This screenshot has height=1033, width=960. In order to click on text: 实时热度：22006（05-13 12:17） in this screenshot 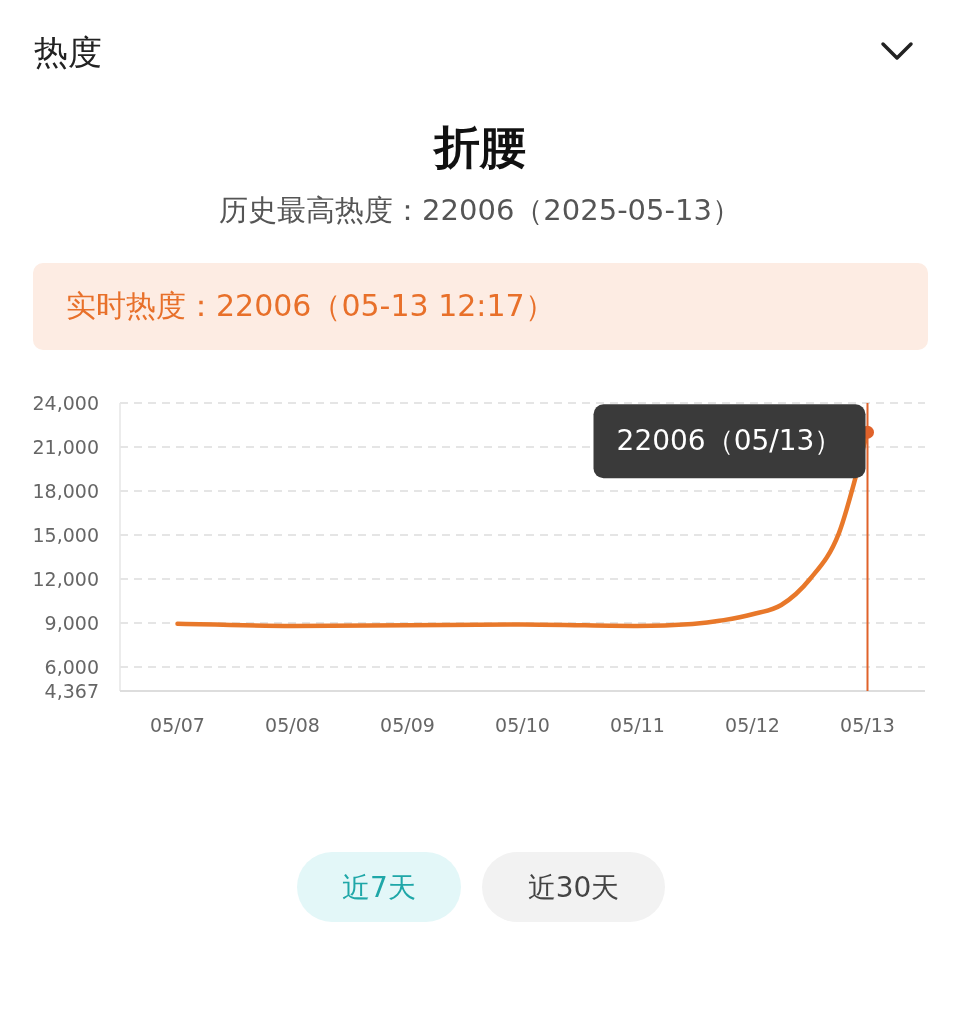, I will do `click(310, 305)`.